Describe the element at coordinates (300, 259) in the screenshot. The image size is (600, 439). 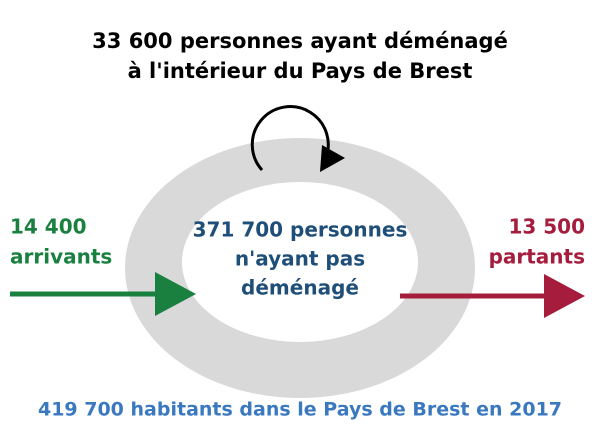
I see `center-line: n'ayant pas` at that location.